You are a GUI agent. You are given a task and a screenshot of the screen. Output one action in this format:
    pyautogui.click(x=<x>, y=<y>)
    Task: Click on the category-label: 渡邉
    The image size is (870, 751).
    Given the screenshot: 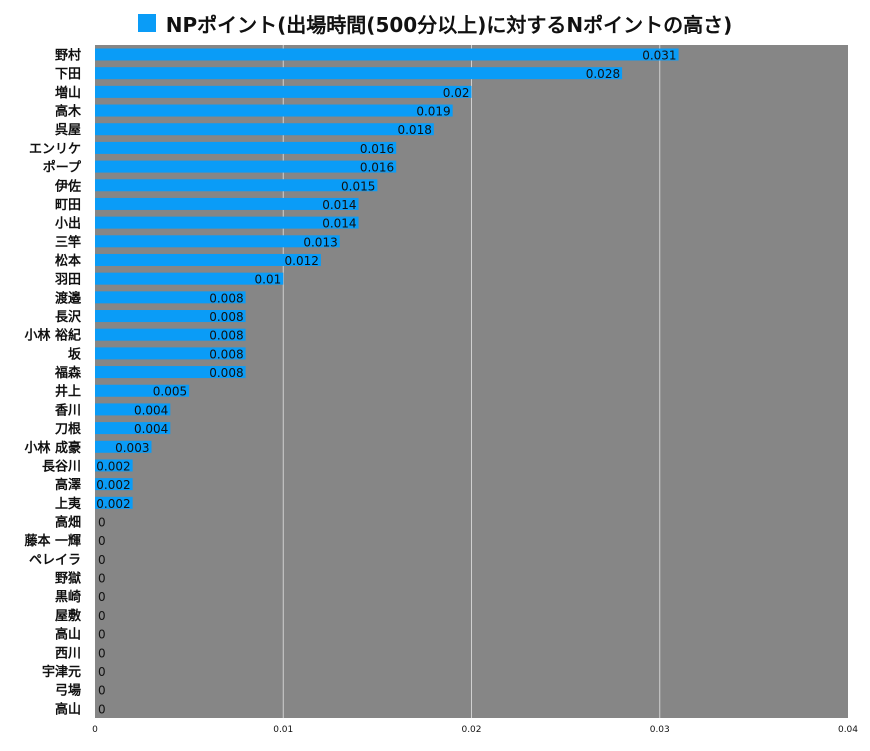 What is the action you would take?
    pyautogui.click(x=68, y=298)
    